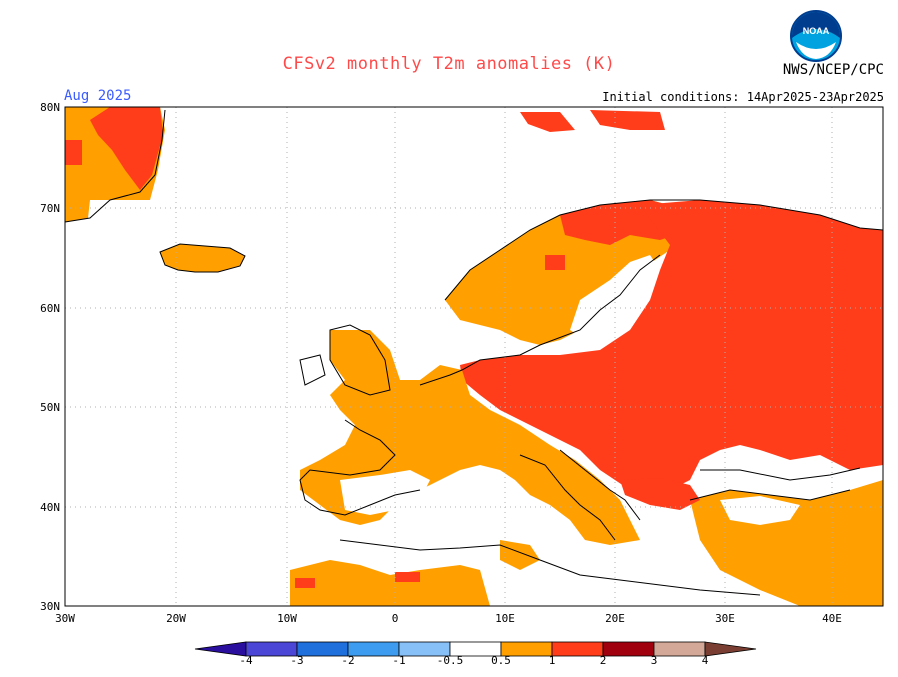  I want to click on colorbar-label: -0.5, so click(450, 660).